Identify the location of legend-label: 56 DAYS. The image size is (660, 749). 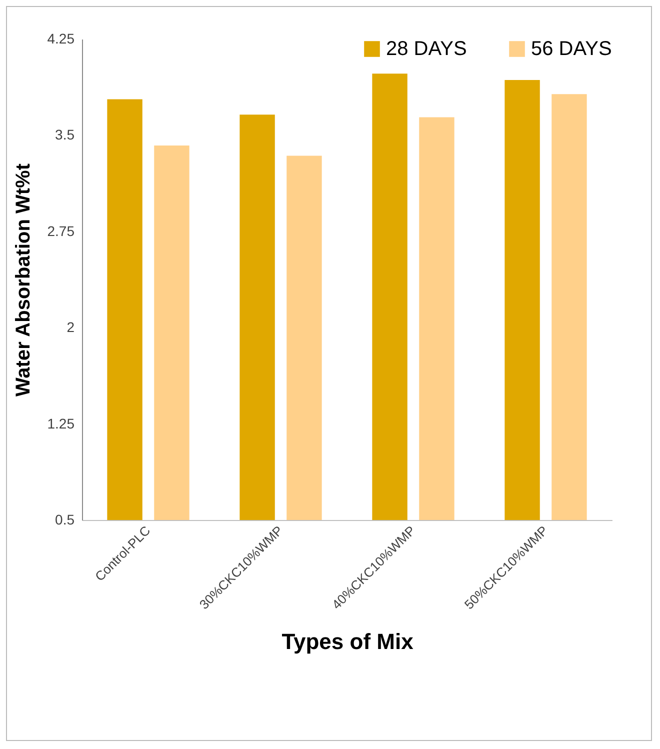
(571, 49).